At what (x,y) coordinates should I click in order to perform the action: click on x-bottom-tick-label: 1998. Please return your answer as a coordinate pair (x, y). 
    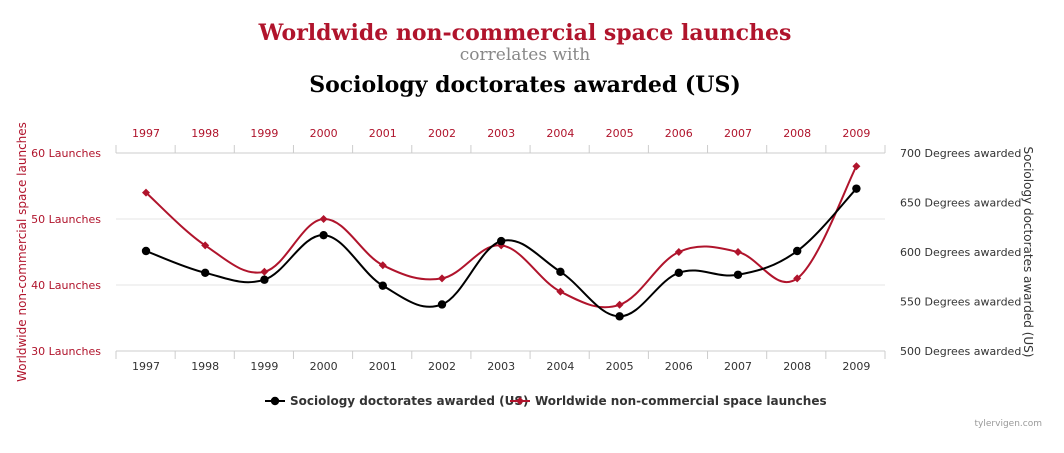
    Looking at the image, I should click on (205, 366).